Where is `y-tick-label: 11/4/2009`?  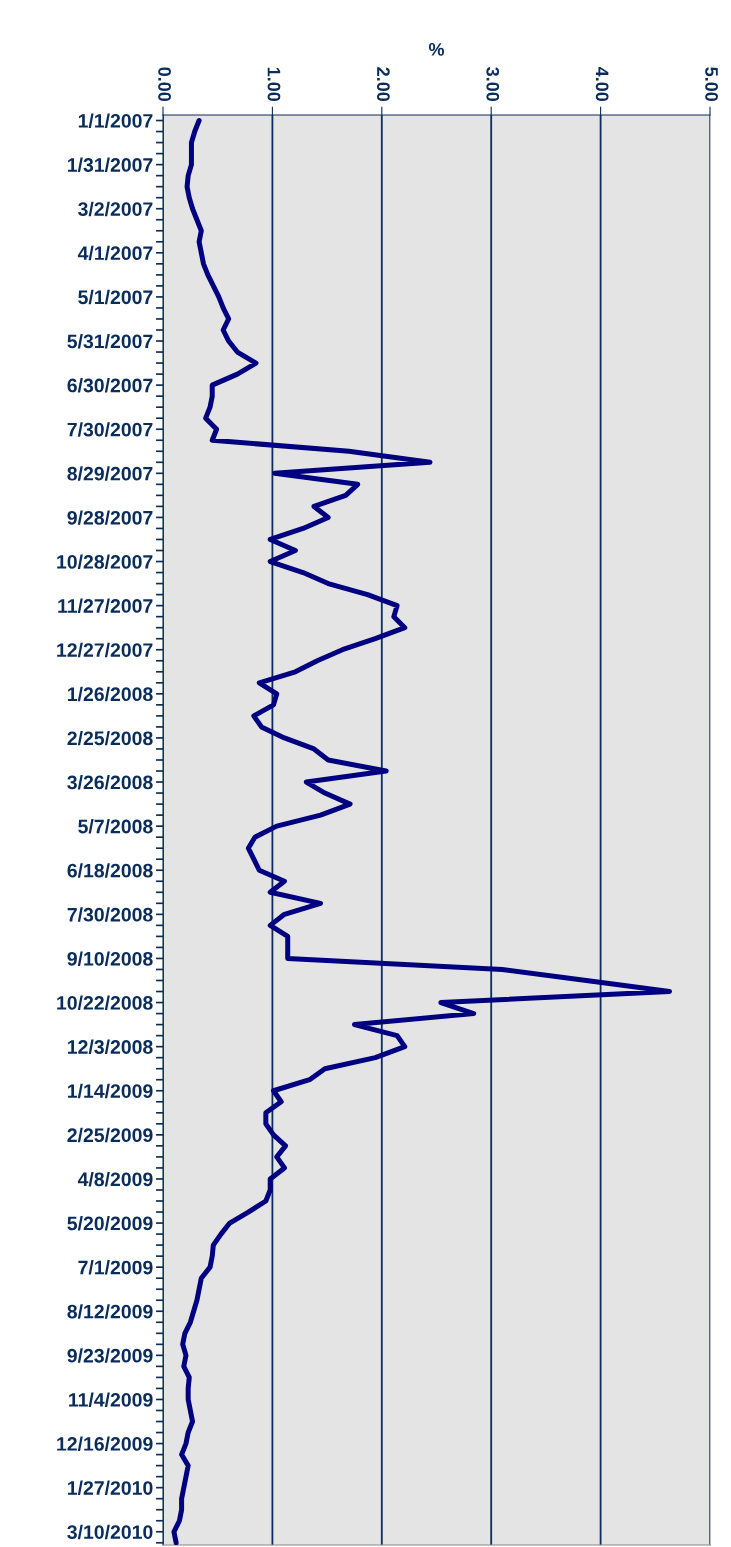 y-tick-label: 11/4/2009 is located at coordinates (111, 1399).